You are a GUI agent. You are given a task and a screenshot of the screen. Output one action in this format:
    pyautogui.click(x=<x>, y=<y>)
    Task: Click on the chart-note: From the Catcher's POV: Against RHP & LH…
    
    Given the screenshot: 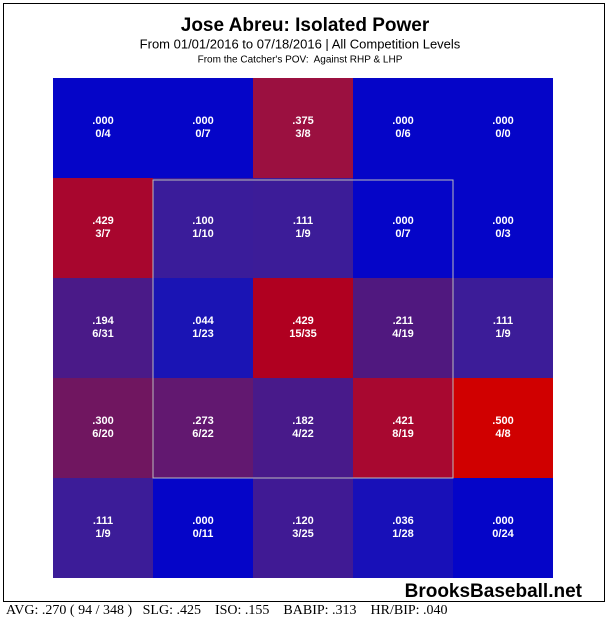 What is the action you would take?
    pyautogui.click(x=300, y=60)
    